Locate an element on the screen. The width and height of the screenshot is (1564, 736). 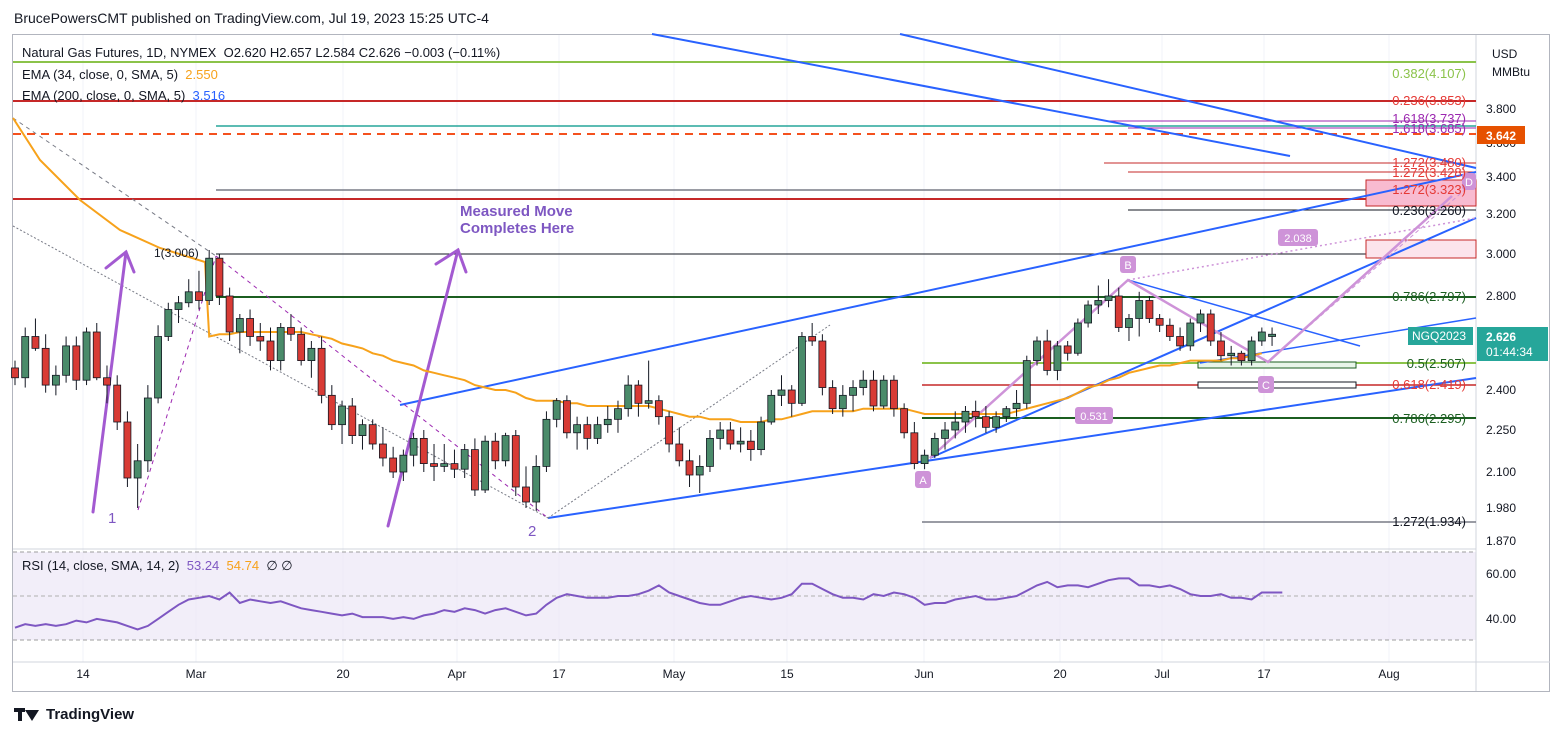
wedge-lower-line is located at coordinates (1338, 340).